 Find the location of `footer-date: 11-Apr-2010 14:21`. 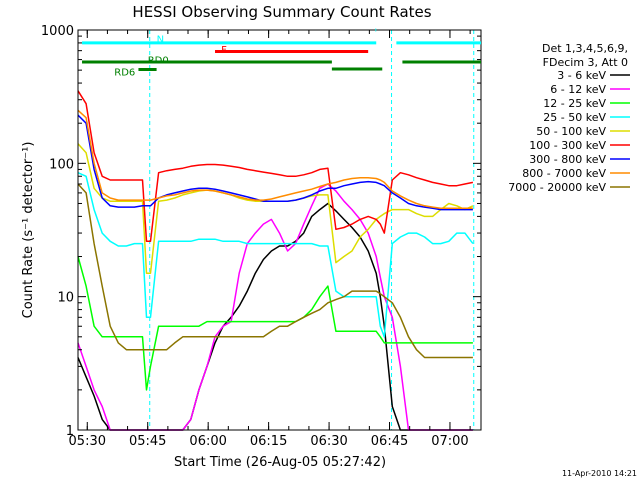

footer-date: 11-Apr-2010 14:21 is located at coordinates (599, 473).